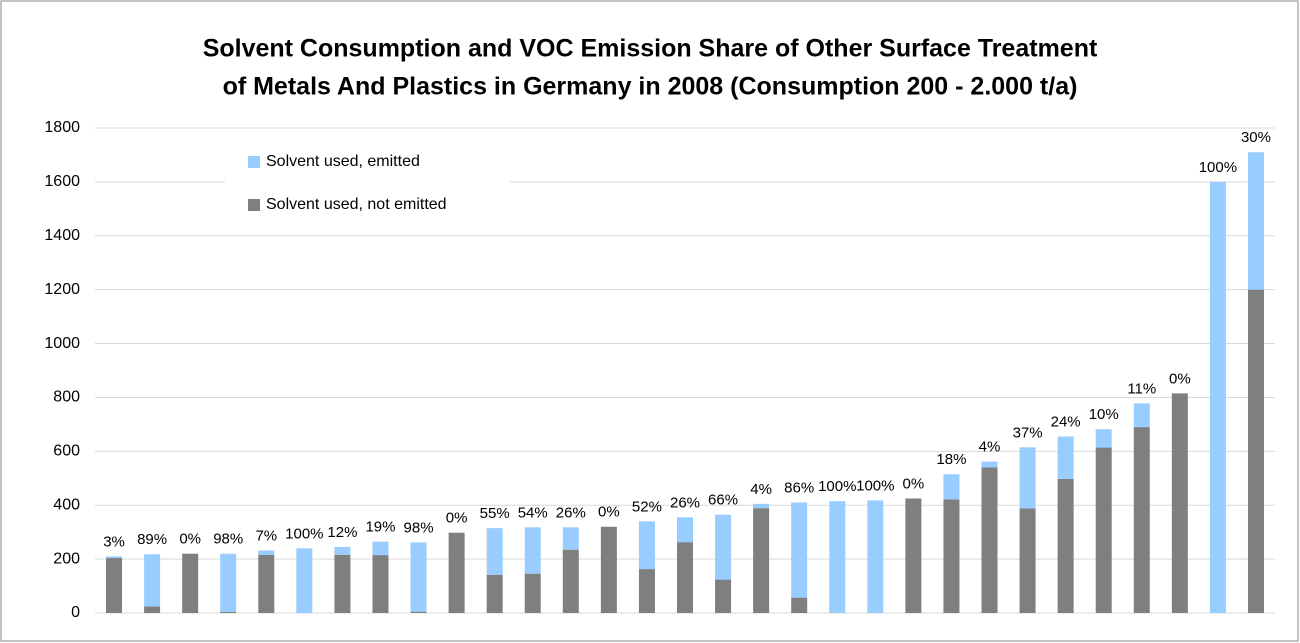 This screenshot has height=643, width=1300. Describe the element at coordinates (62, 289) in the screenshot. I see `y-tick-label: 1200` at that location.